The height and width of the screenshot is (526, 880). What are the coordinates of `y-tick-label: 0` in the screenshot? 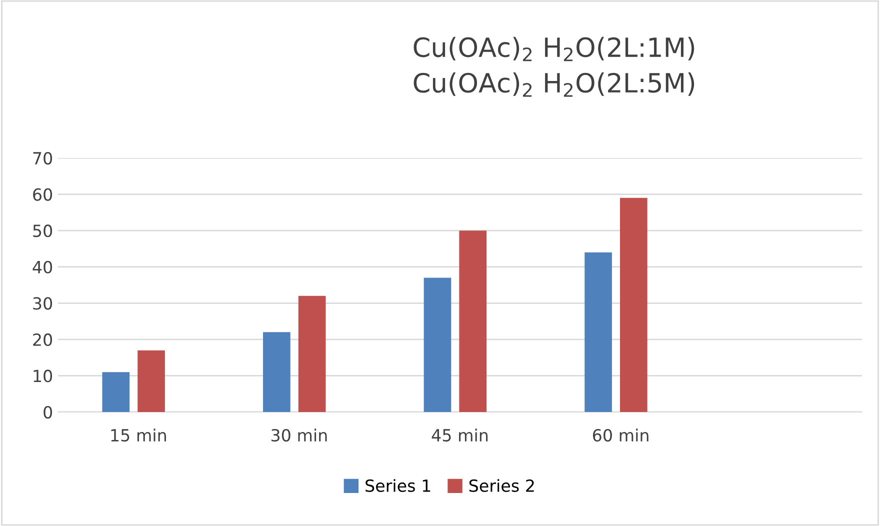 It's located at (48, 412).